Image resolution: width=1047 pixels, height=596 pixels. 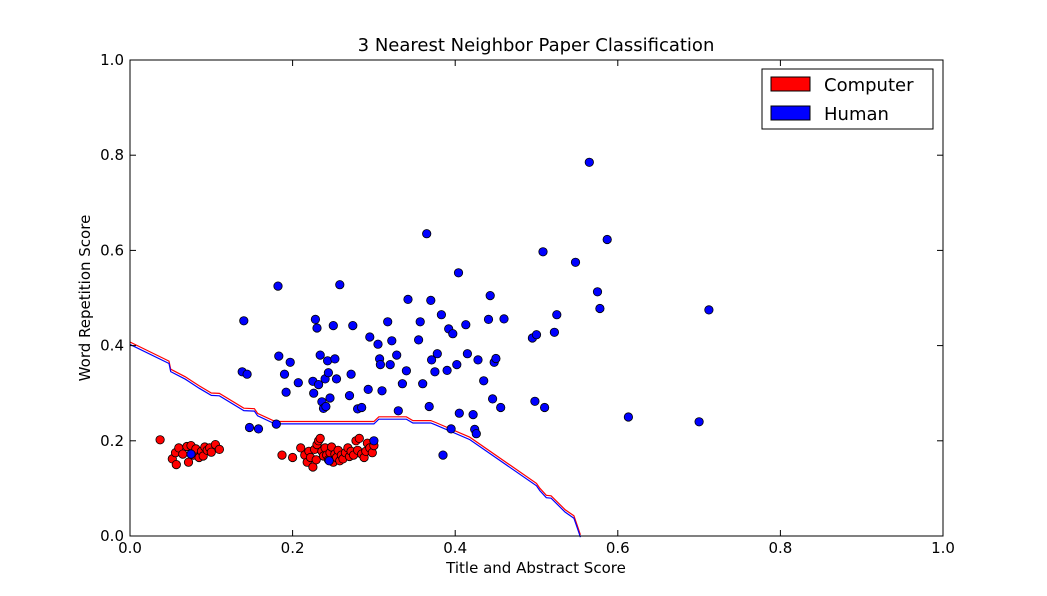 What do you see at coordinates (85, 298) in the screenshot?
I see `y-axis-label: Word Repetition Score` at bounding box center [85, 298].